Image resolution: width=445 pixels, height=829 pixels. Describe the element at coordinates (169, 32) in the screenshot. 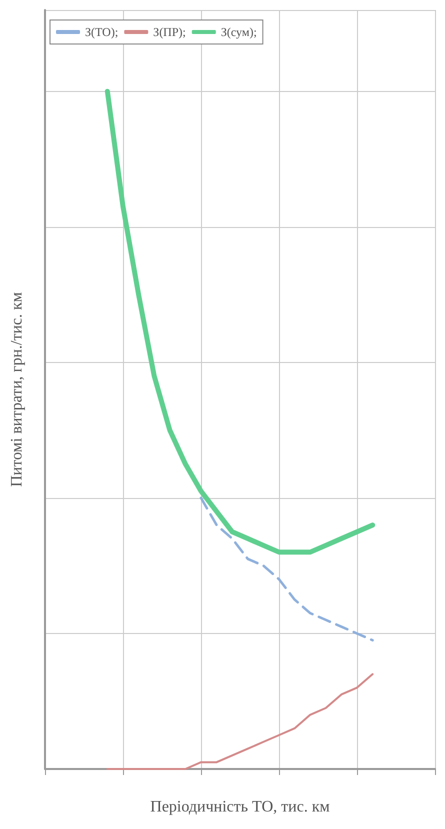

I see `legend-label: З(ПР);` at that location.